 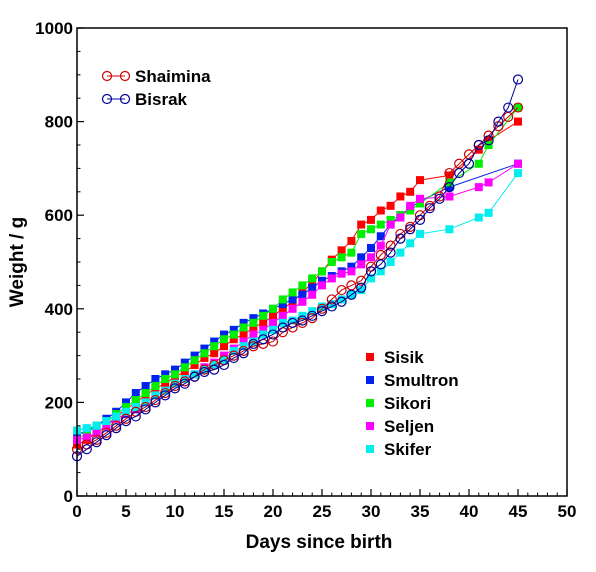 I want to click on legend-item-bisrak: Bisrak, so click(x=144, y=99).